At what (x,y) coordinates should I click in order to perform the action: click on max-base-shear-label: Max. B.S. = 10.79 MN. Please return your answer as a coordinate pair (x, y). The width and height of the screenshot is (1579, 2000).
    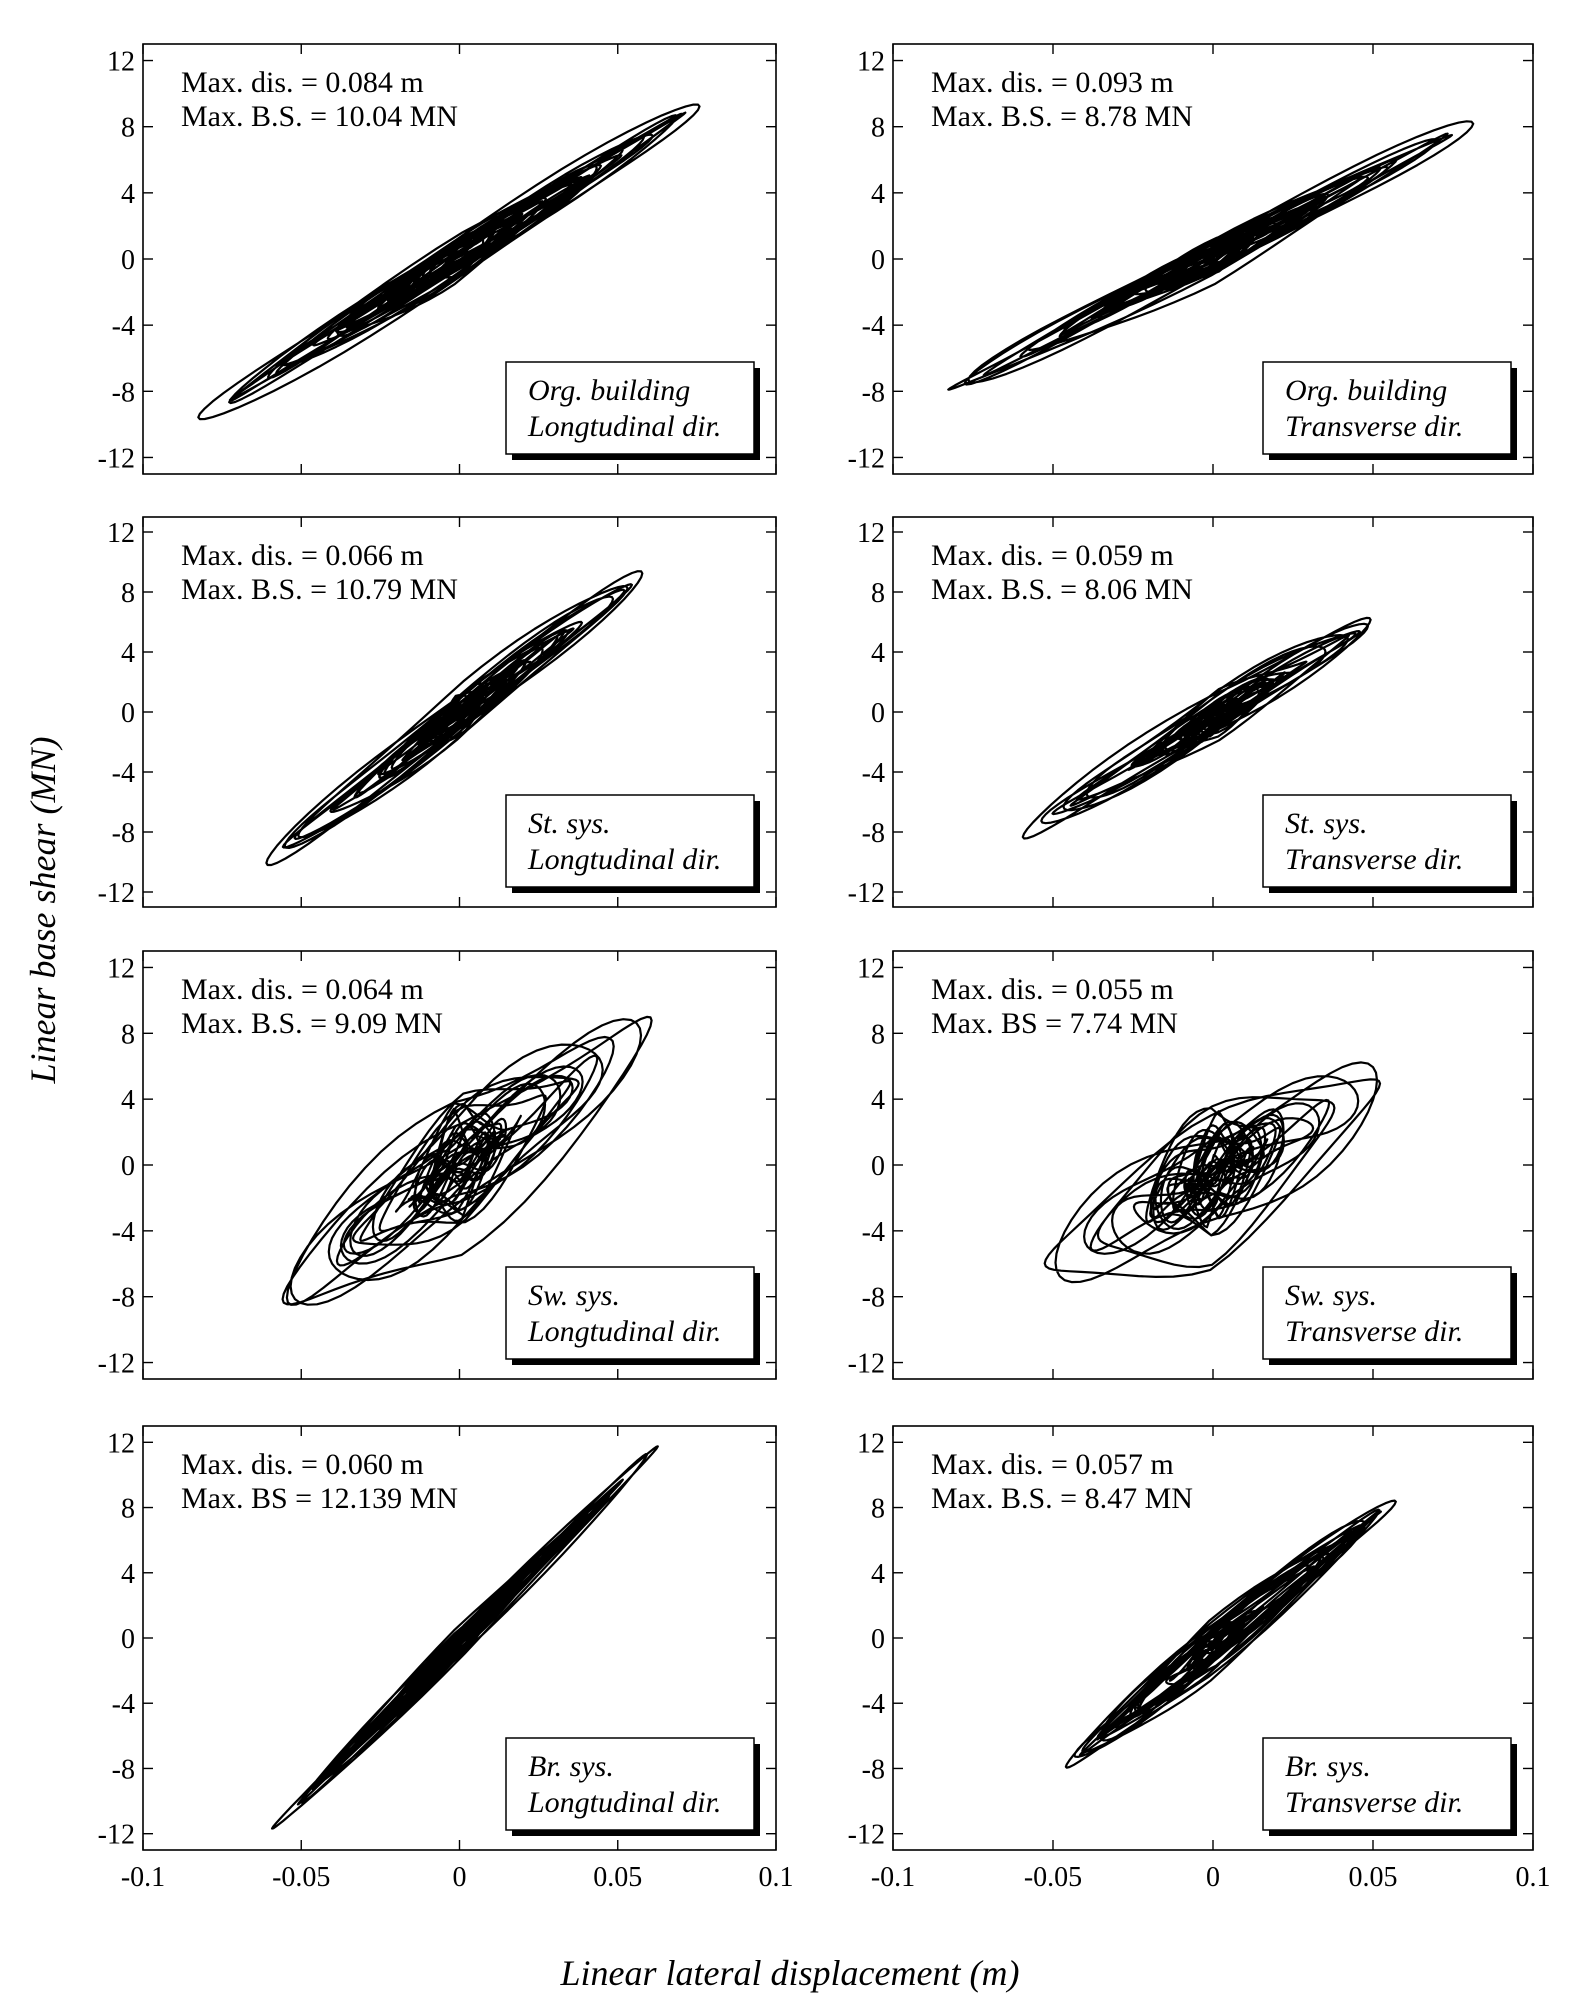
    Looking at the image, I should click on (319, 589).